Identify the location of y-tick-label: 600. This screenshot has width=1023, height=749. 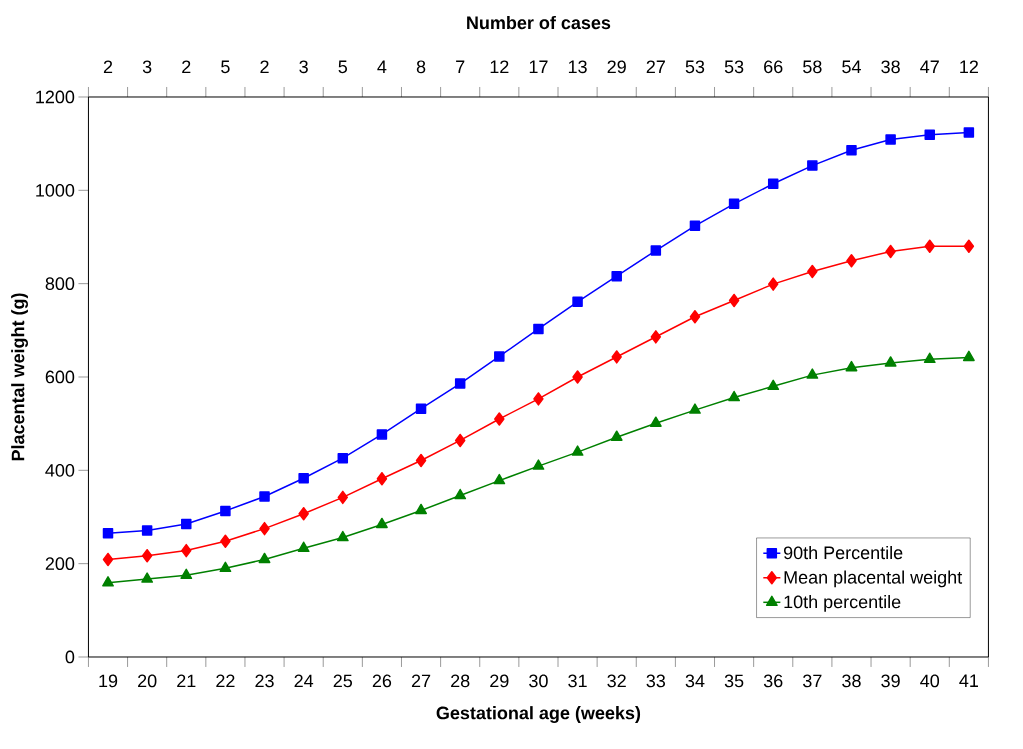
(60, 377).